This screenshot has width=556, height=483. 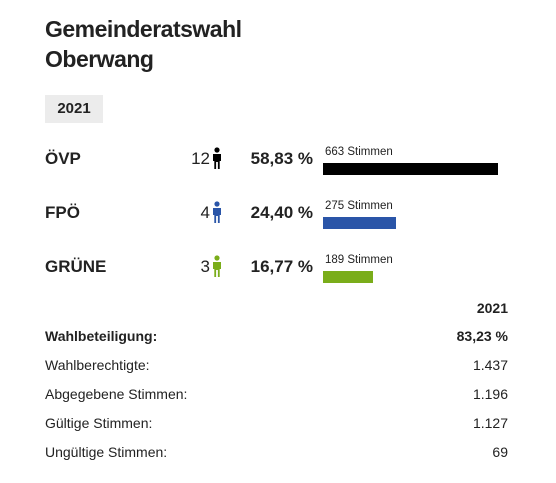 I want to click on row-value: 1.196, so click(x=490, y=394).